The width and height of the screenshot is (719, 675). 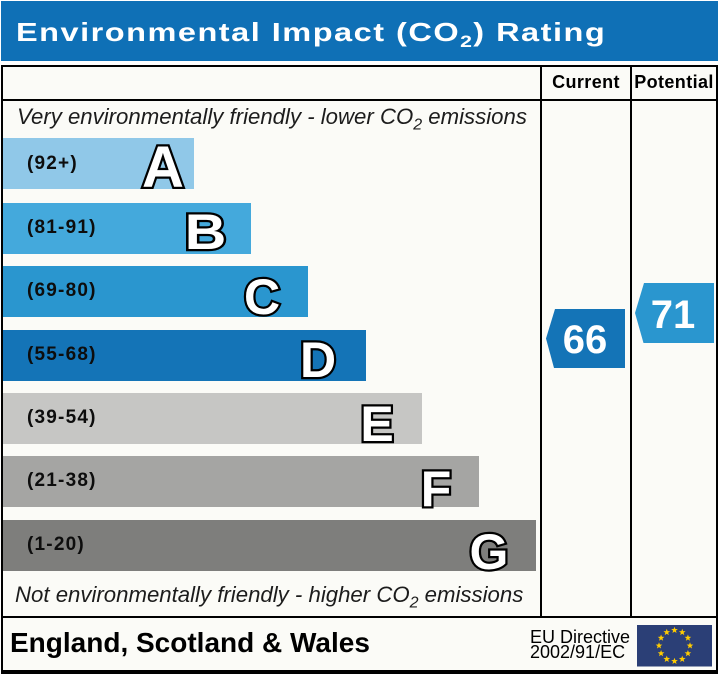 What do you see at coordinates (206, 232) in the screenshot?
I see `svg-text: B` at bounding box center [206, 232].